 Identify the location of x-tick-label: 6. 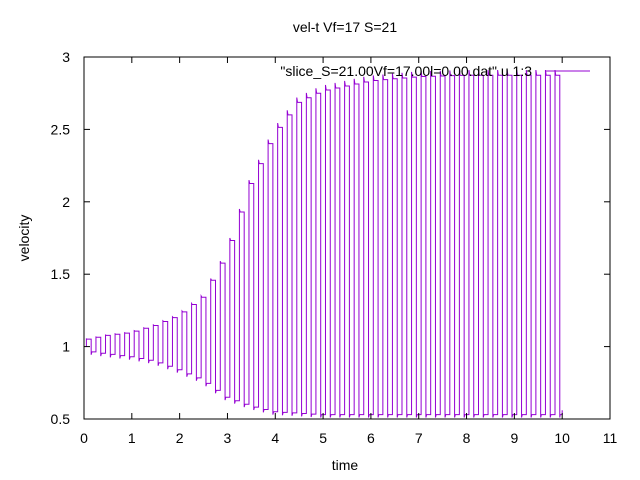
(371, 438).